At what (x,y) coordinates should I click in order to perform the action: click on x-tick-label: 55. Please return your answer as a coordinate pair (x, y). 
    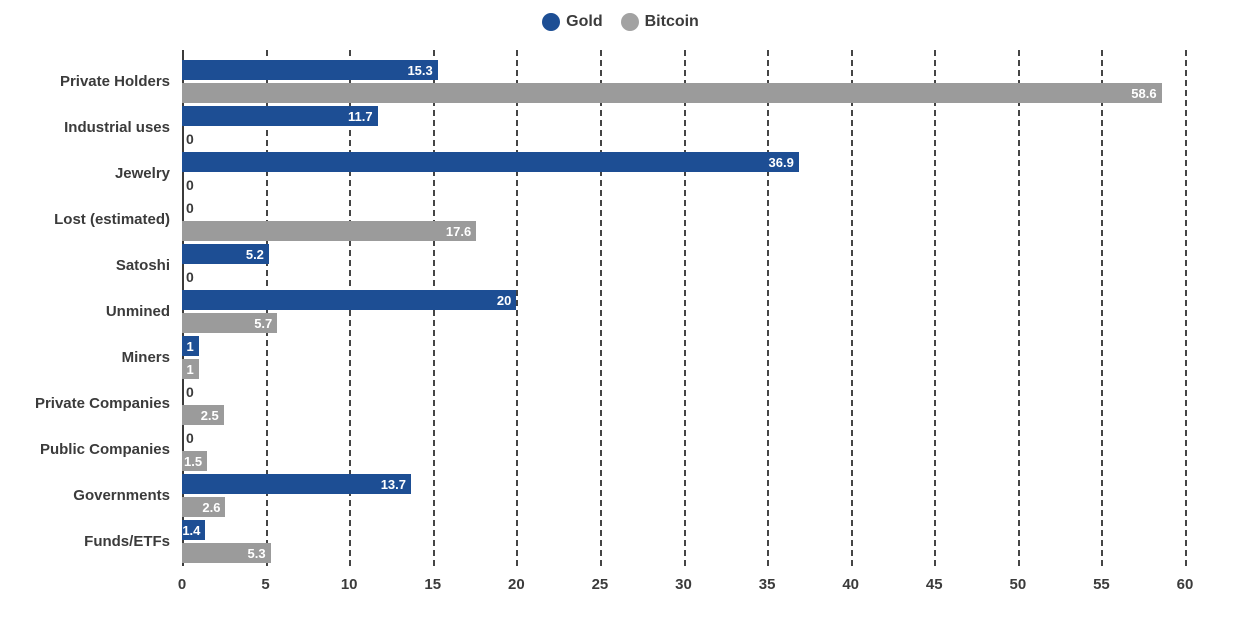
    Looking at the image, I should click on (1101, 584).